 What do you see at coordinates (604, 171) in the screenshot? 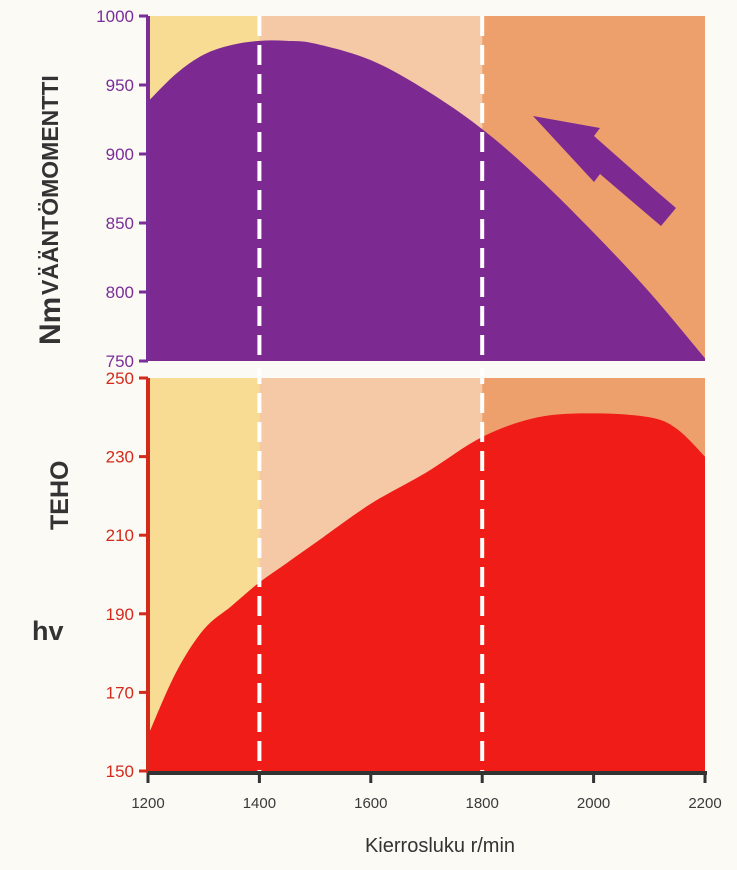
I see `arrow-icon` at bounding box center [604, 171].